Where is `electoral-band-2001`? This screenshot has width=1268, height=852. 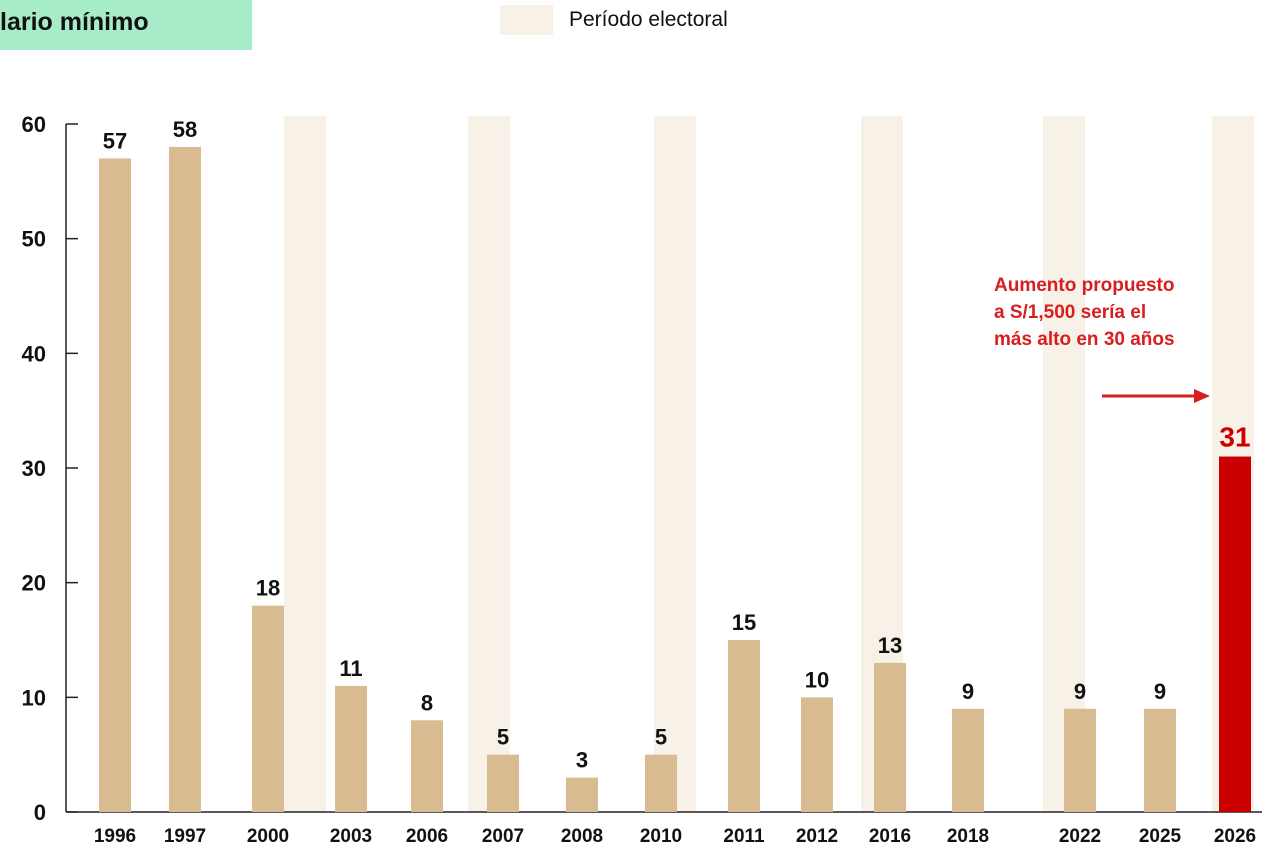 electoral-band-2001 is located at coordinates (305, 464).